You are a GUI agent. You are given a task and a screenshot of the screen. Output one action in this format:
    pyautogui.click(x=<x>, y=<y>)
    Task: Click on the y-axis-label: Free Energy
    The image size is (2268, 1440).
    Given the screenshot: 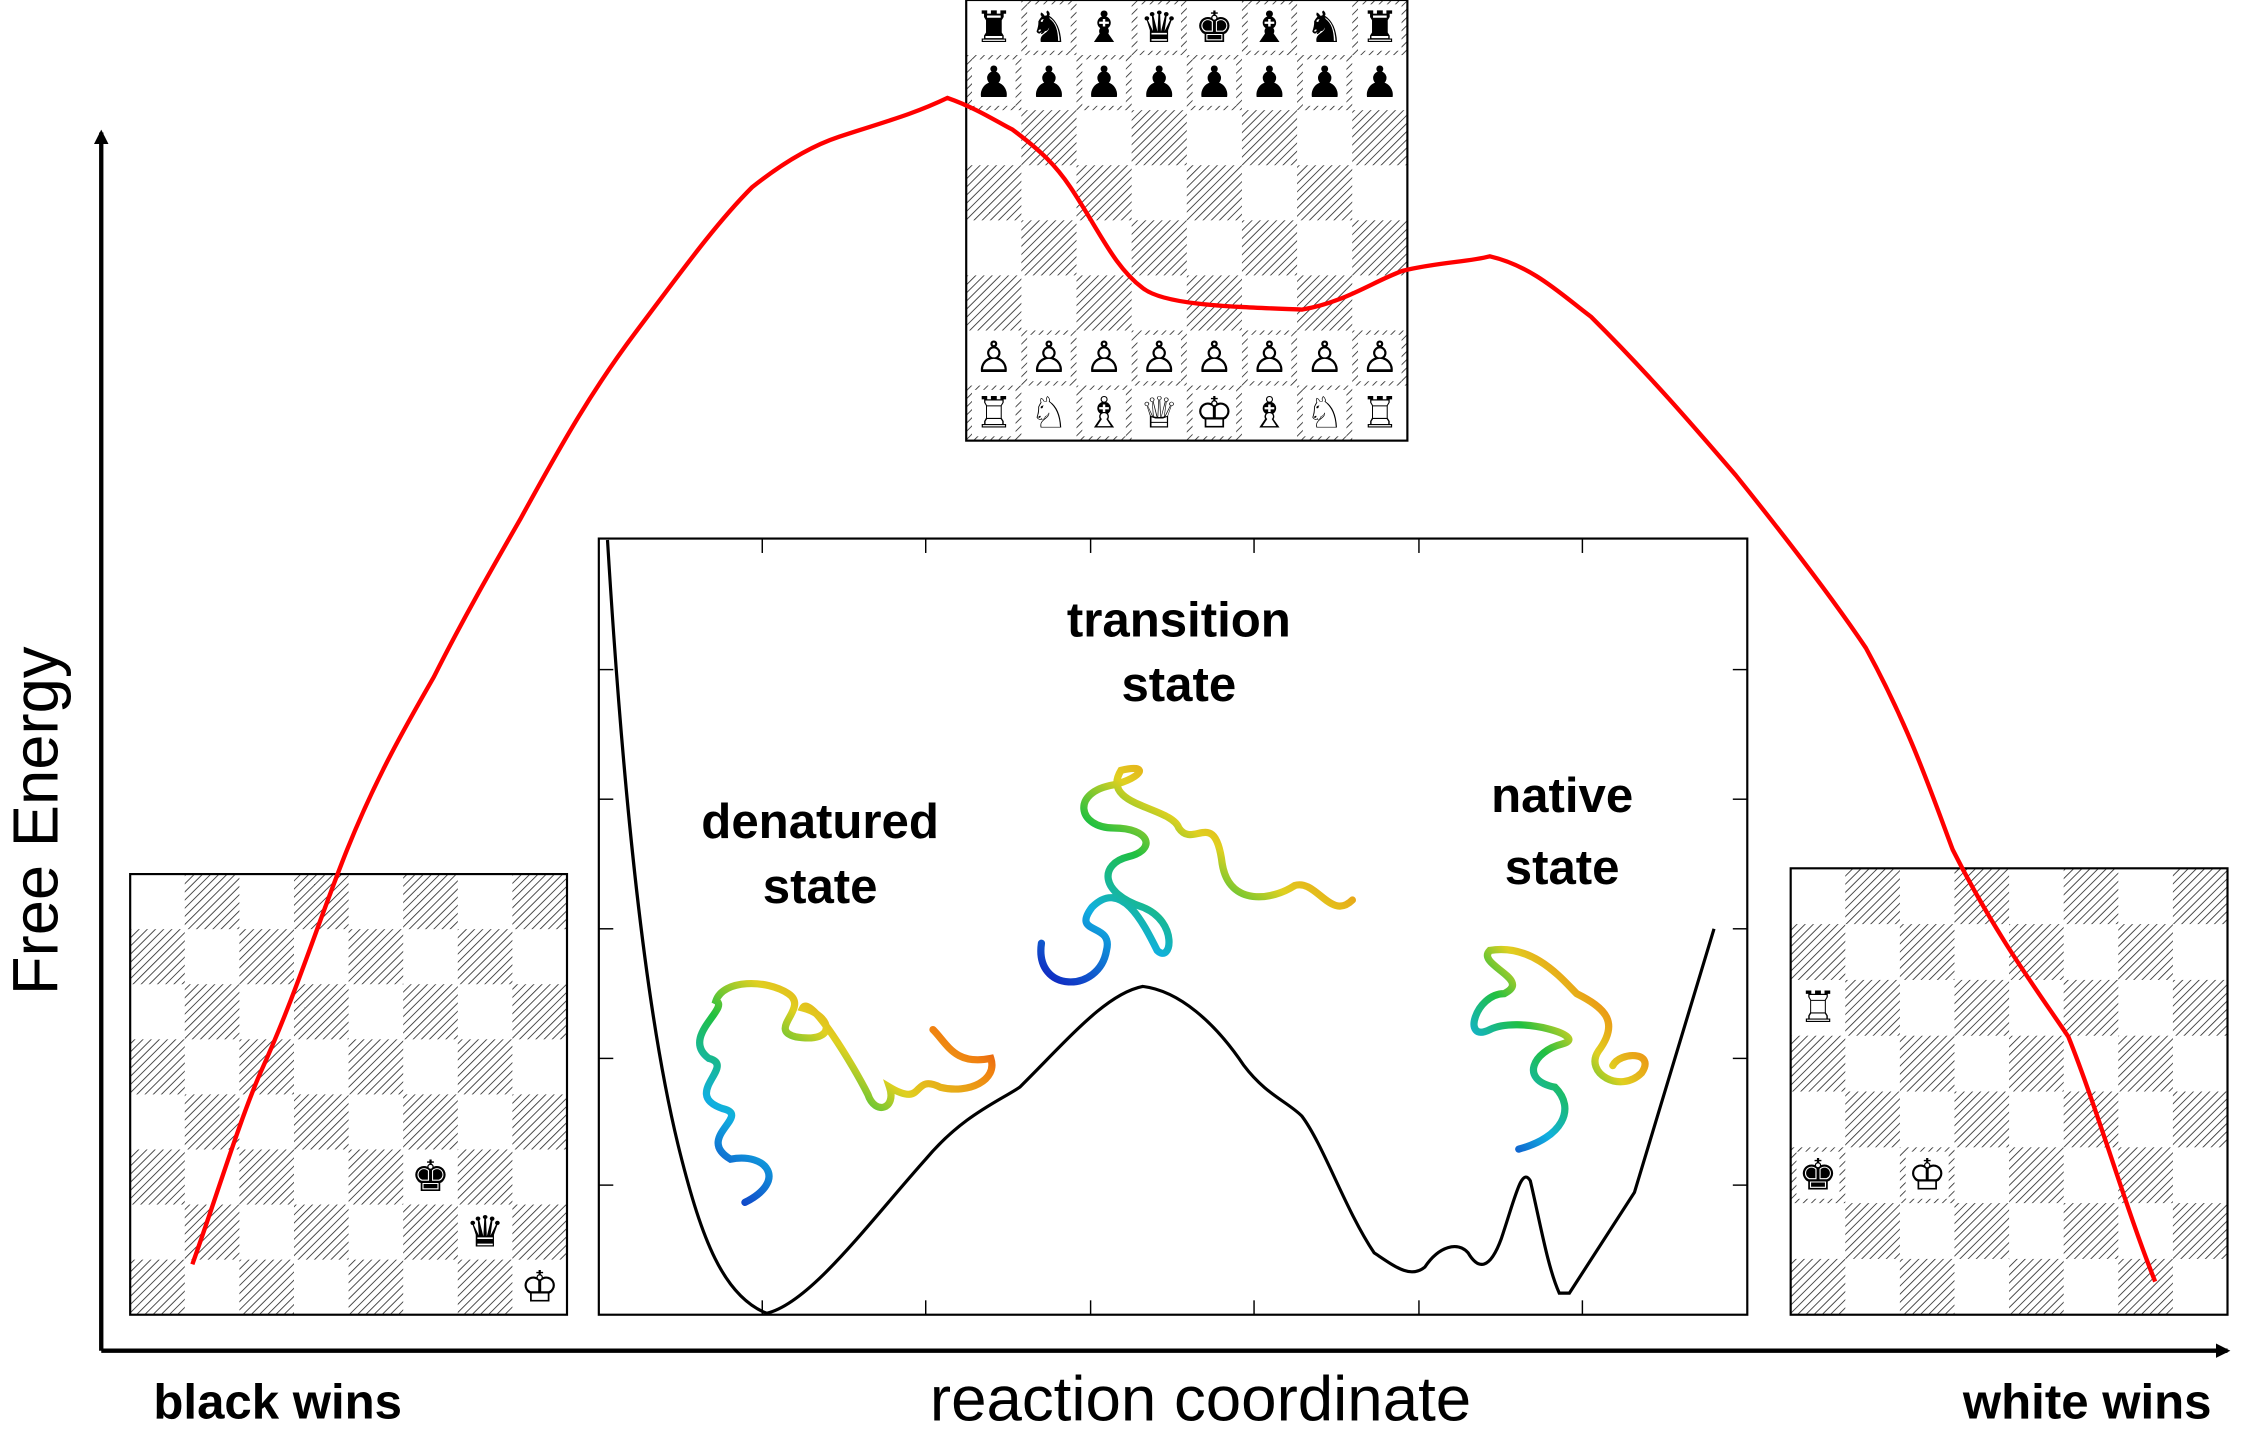 What is the action you would take?
    pyautogui.click(x=36, y=820)
    